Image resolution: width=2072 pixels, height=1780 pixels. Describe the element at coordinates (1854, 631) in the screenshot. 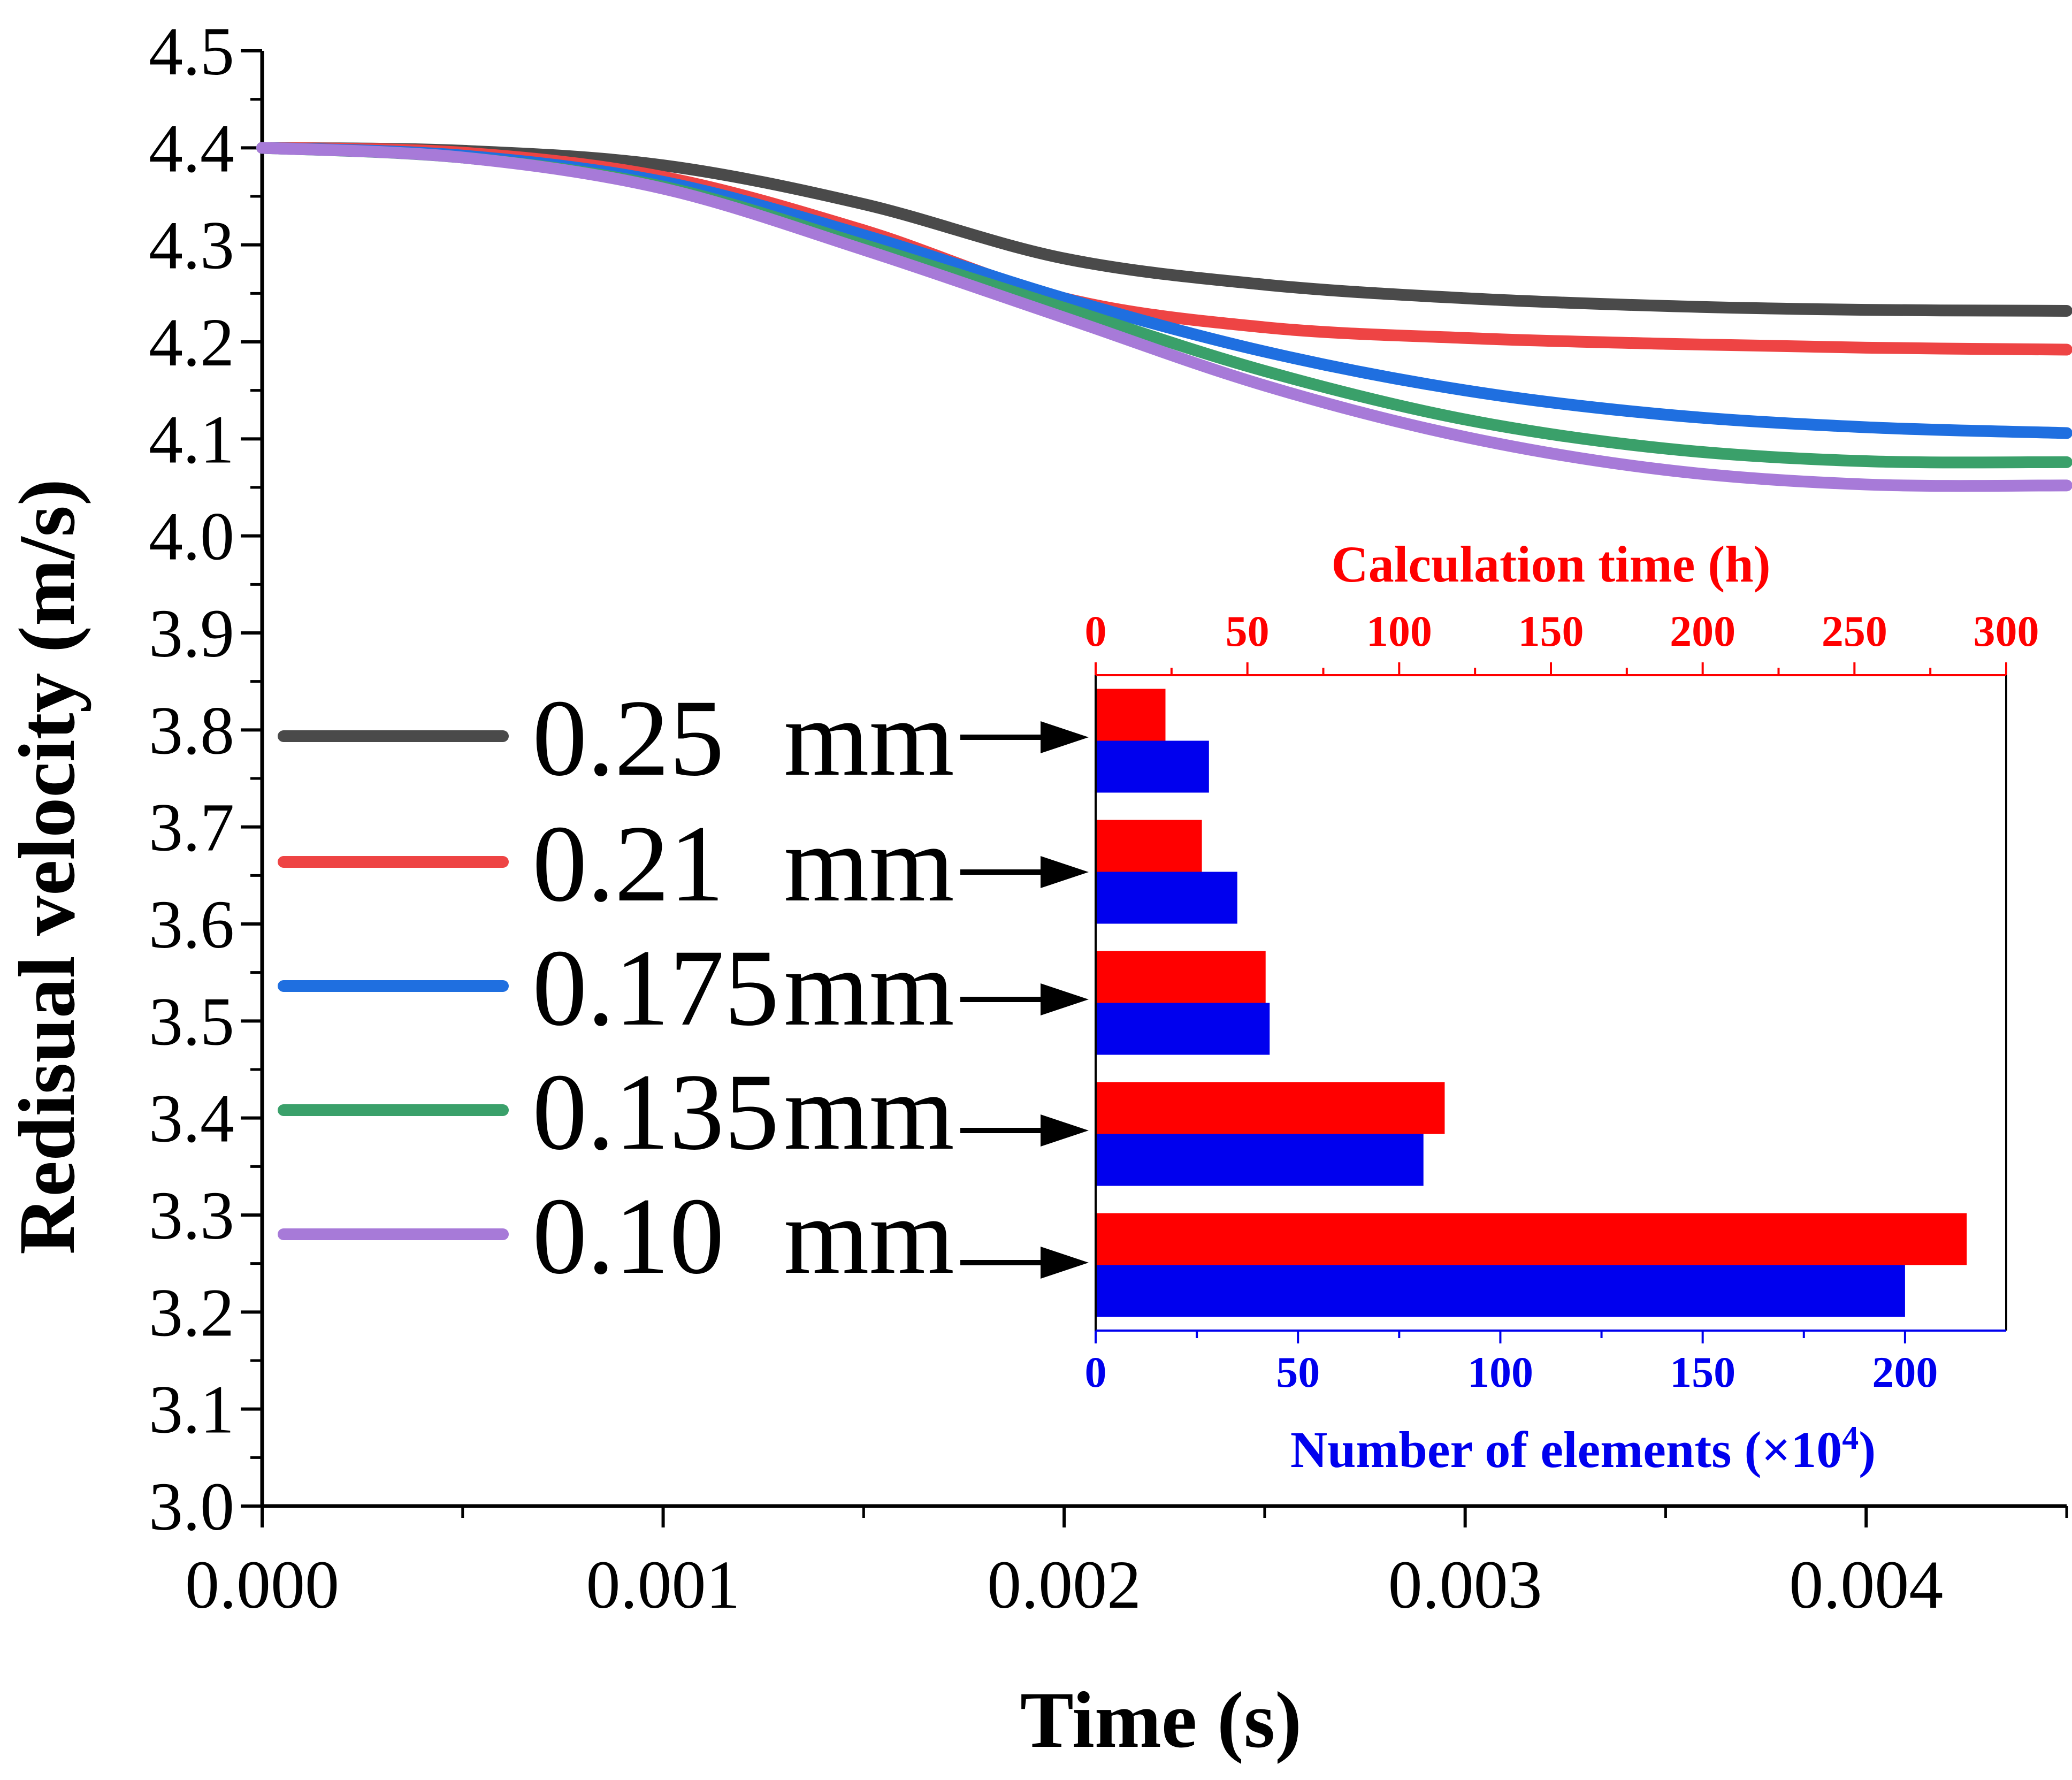

I see `top-tick-label: 250` at that location.